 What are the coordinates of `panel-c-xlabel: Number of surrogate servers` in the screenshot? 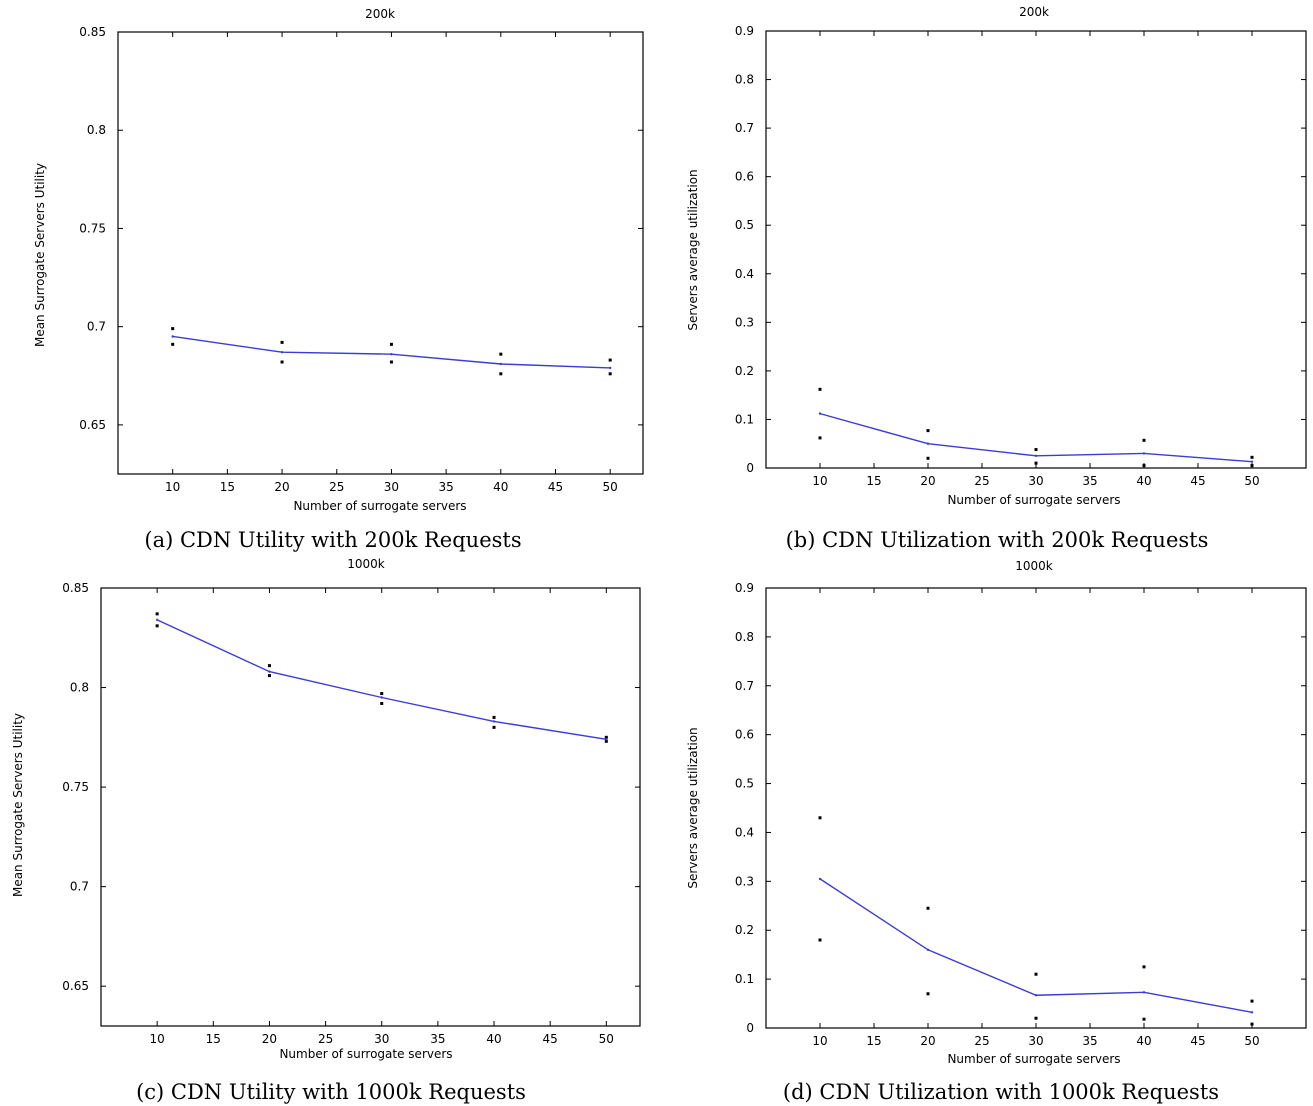 It's located at (365, 1054).